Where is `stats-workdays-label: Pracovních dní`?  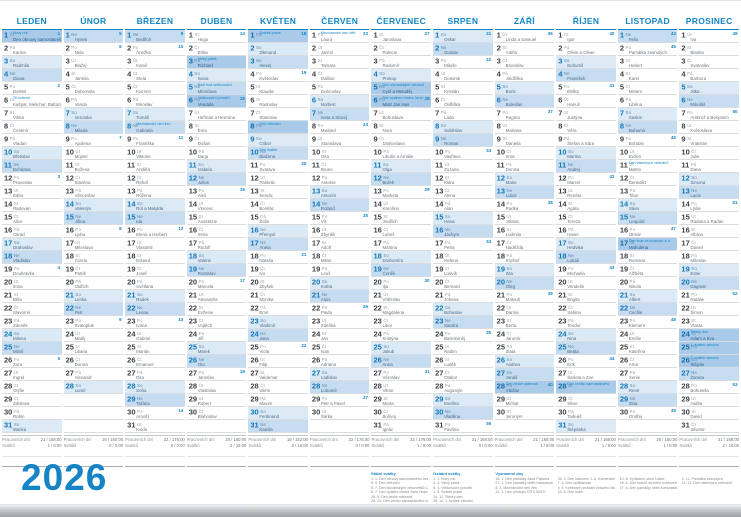 stats-workdays-label: Pracovních dní is located at coordinates (570, 439).